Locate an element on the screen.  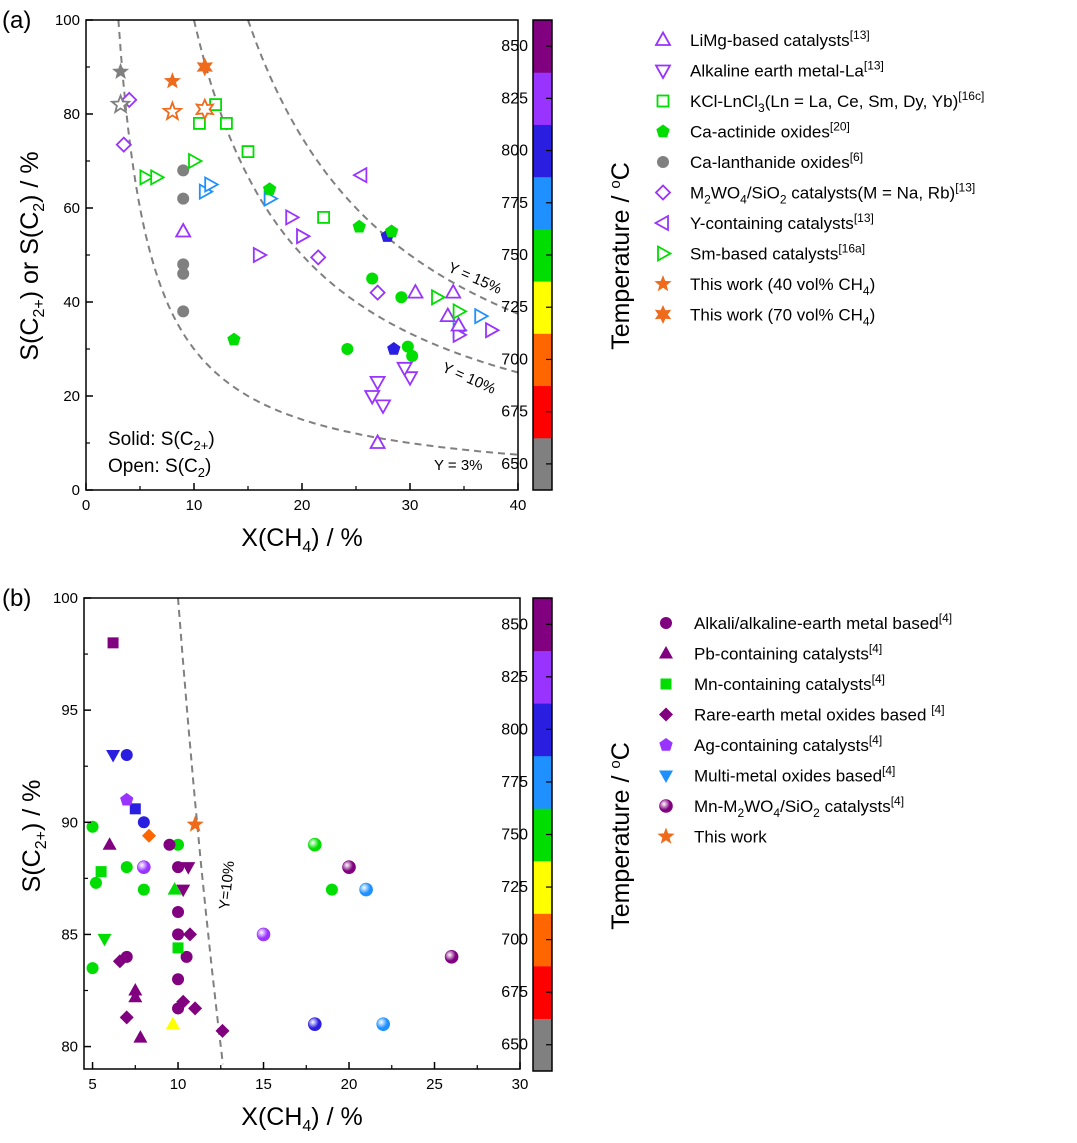
legend-label: Ca-actinide oxides[20] is located at coordinates (770, 131).